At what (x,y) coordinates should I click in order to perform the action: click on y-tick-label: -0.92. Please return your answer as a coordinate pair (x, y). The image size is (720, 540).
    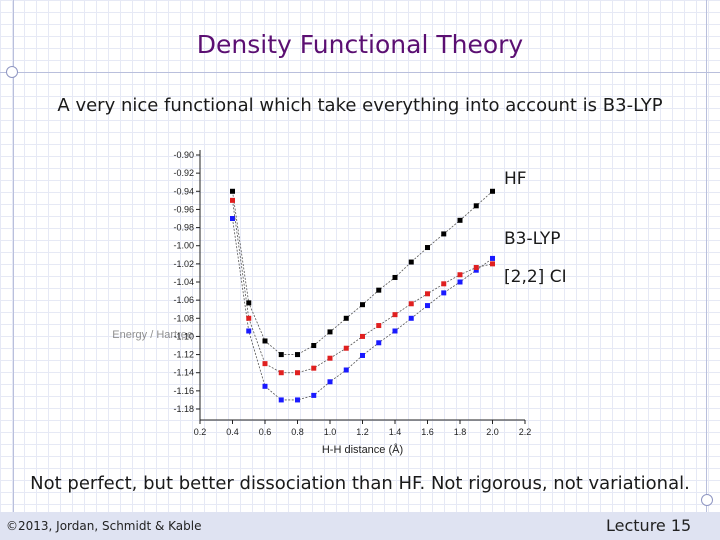
    Looking at the image, I should click on (183, 173).